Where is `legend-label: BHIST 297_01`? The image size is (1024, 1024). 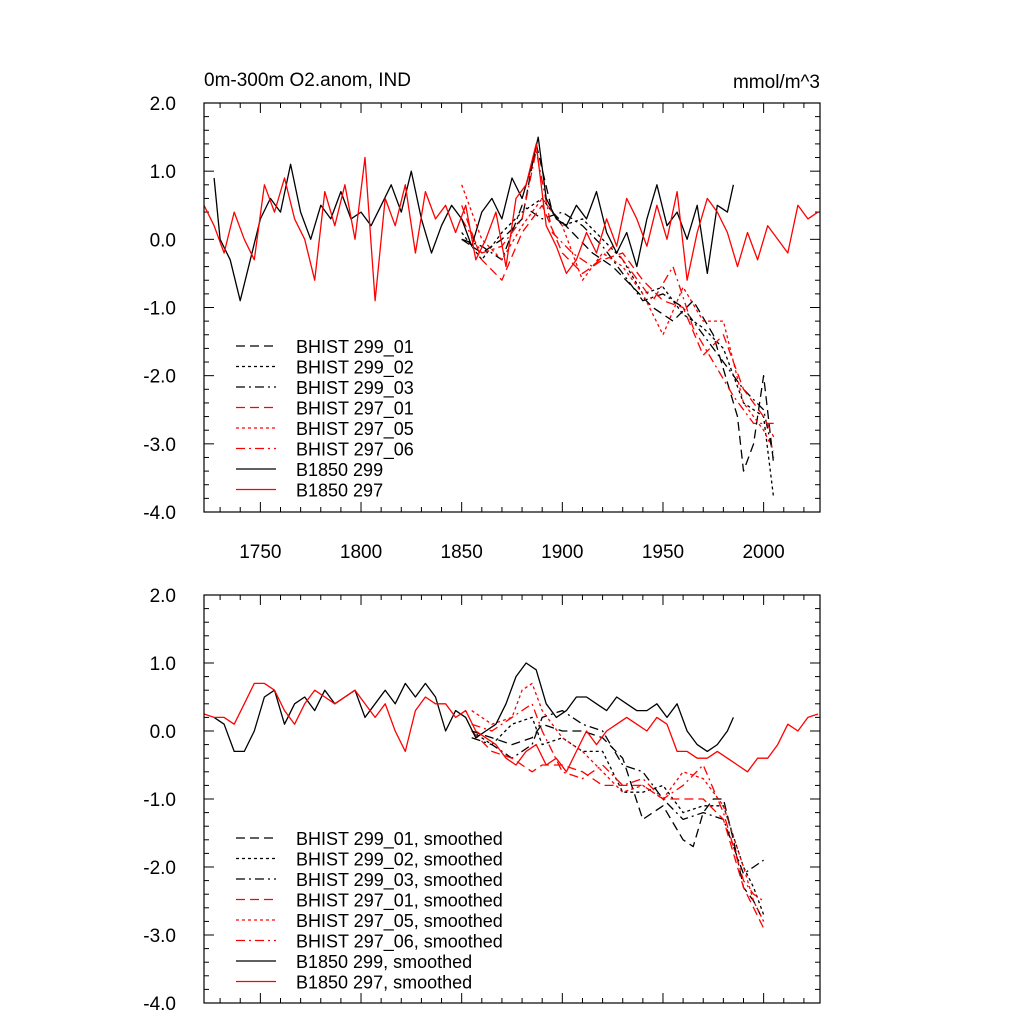
legend-label: BHIST 297_01 is located at coordinates (355, 409).